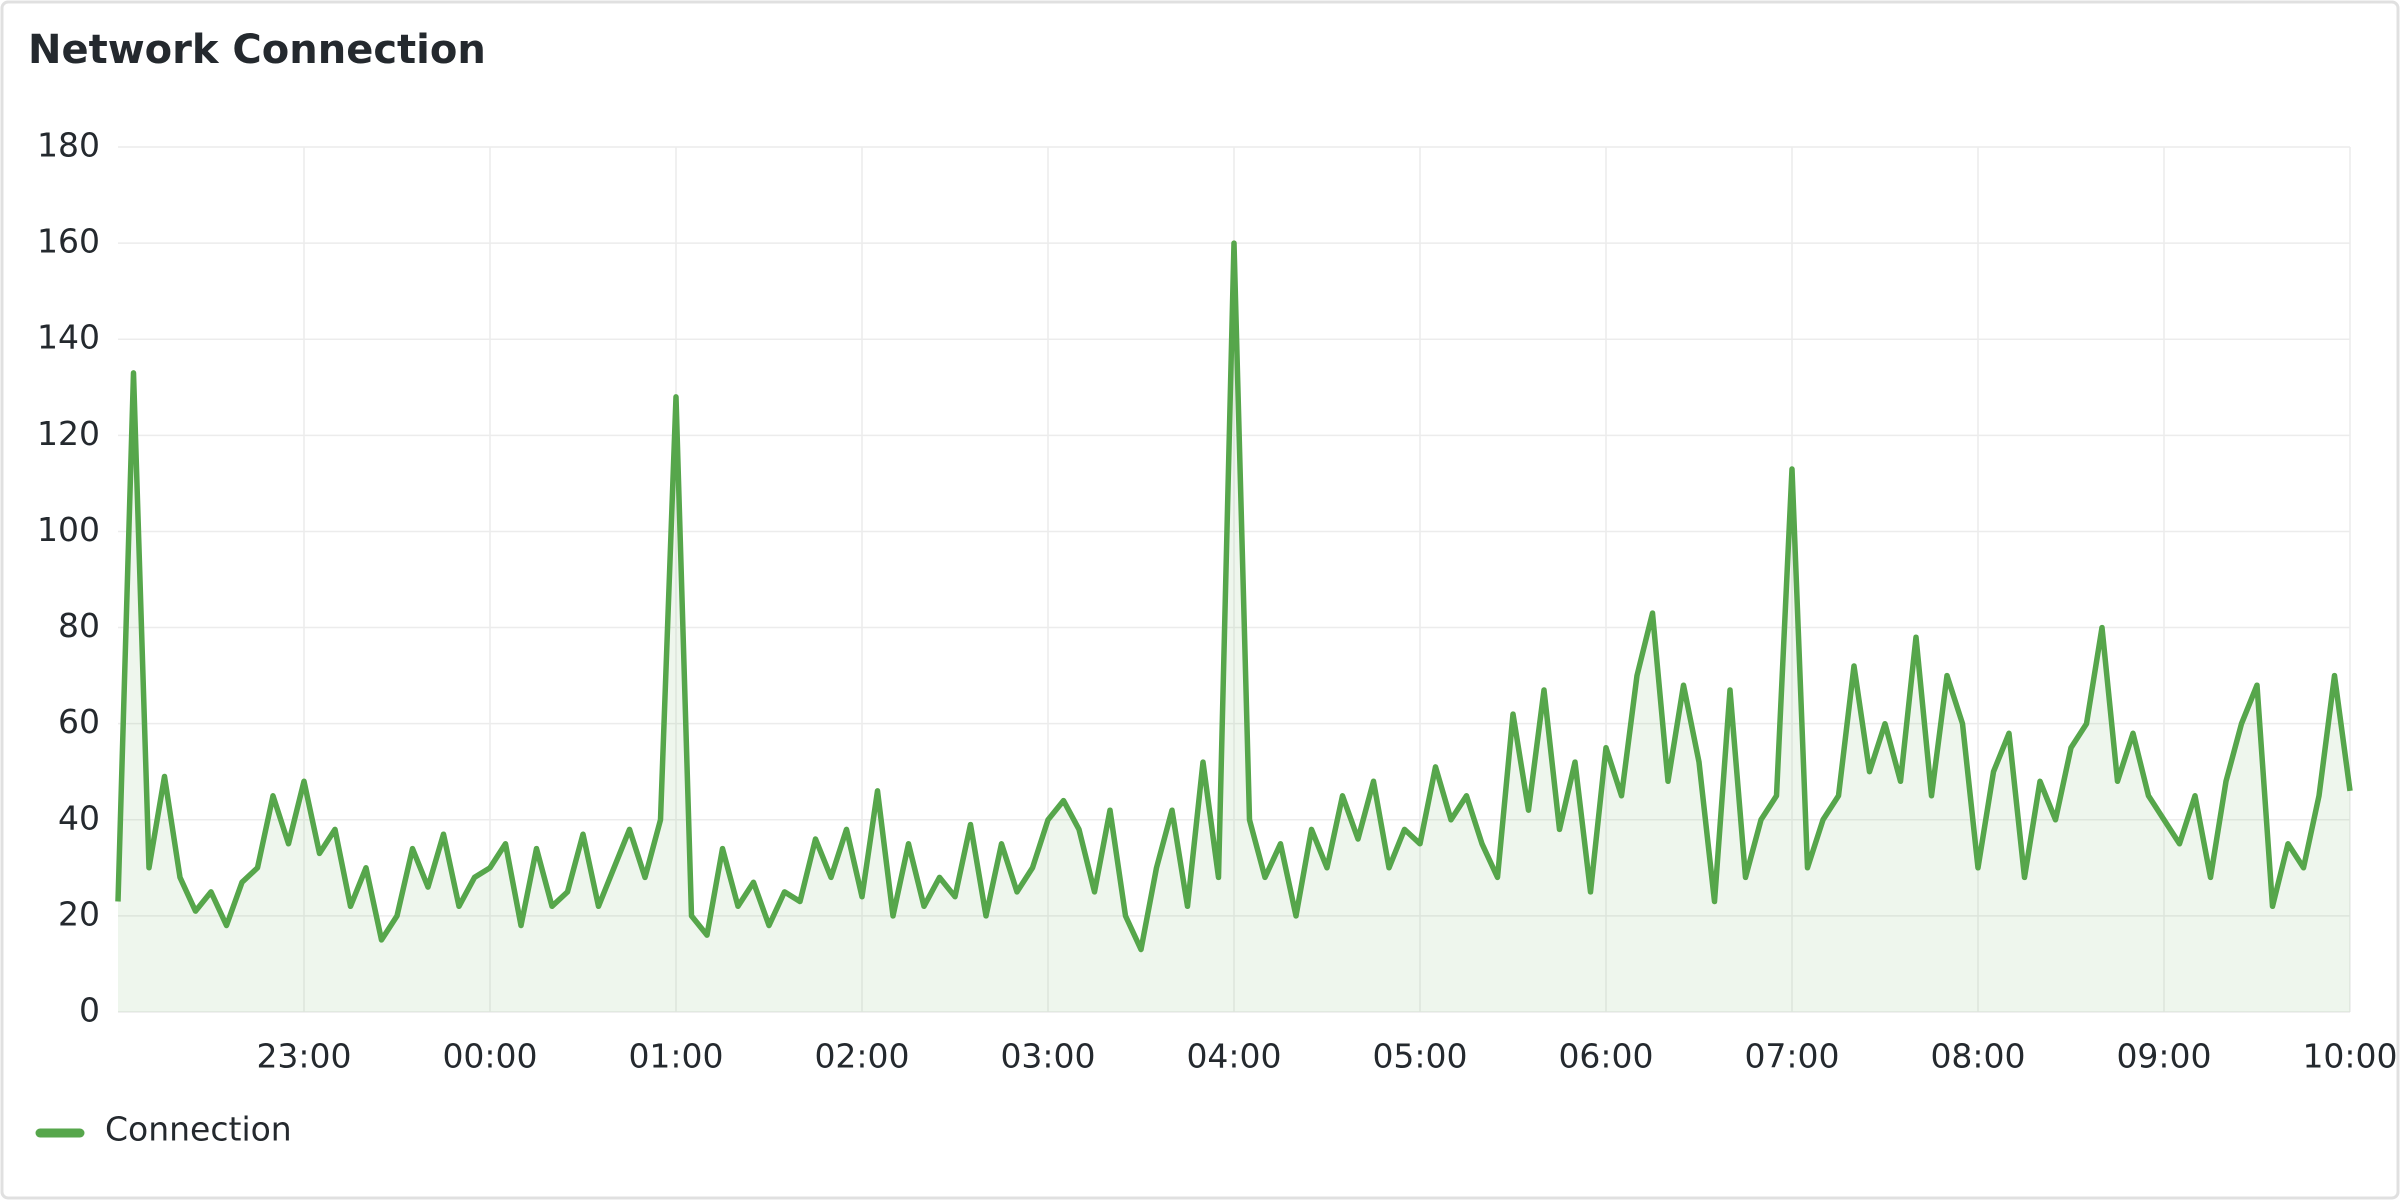 This screenshot has width=2400, height=1200. What do you see at coordinates (68, 337) in the screenshot?
I see `y-tick-label: 140` at bounding box center [68, 337].